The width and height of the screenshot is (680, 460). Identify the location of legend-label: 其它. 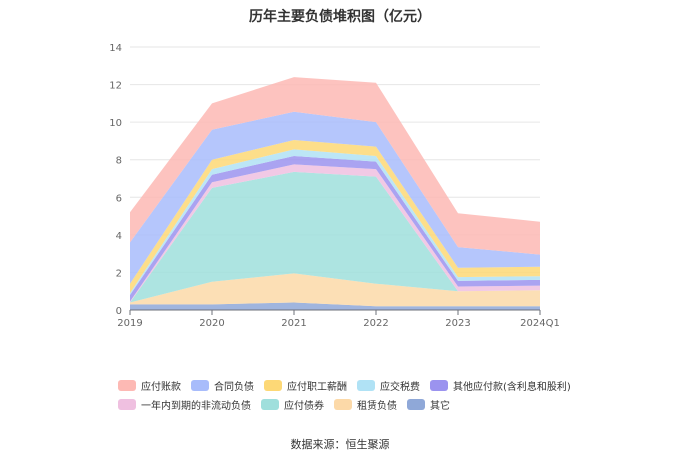
(440, 406).